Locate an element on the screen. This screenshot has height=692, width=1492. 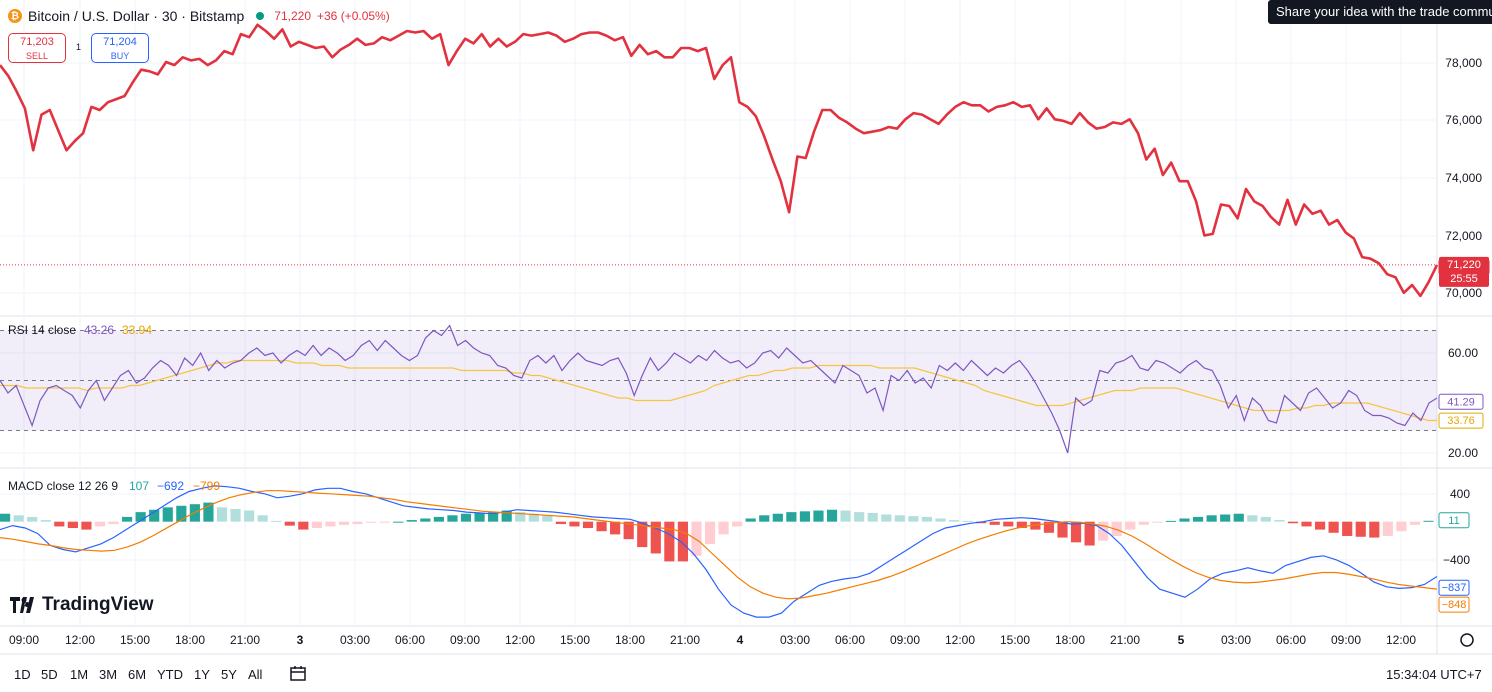
x-tick-label: 03:00 is located at coordinates (795, 640).